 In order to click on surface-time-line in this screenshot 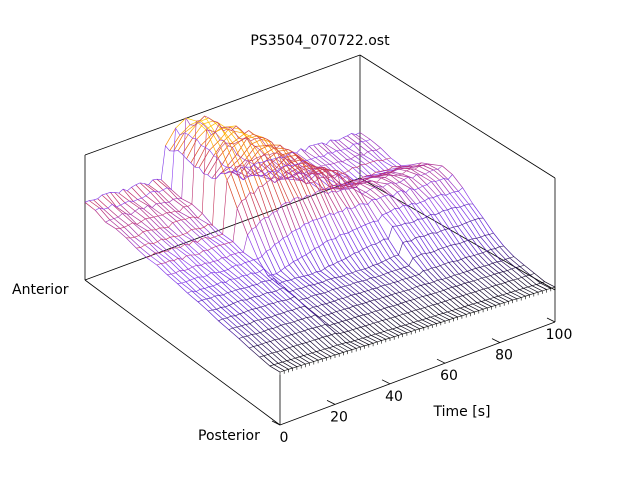, I will do `click(315, 229)`.